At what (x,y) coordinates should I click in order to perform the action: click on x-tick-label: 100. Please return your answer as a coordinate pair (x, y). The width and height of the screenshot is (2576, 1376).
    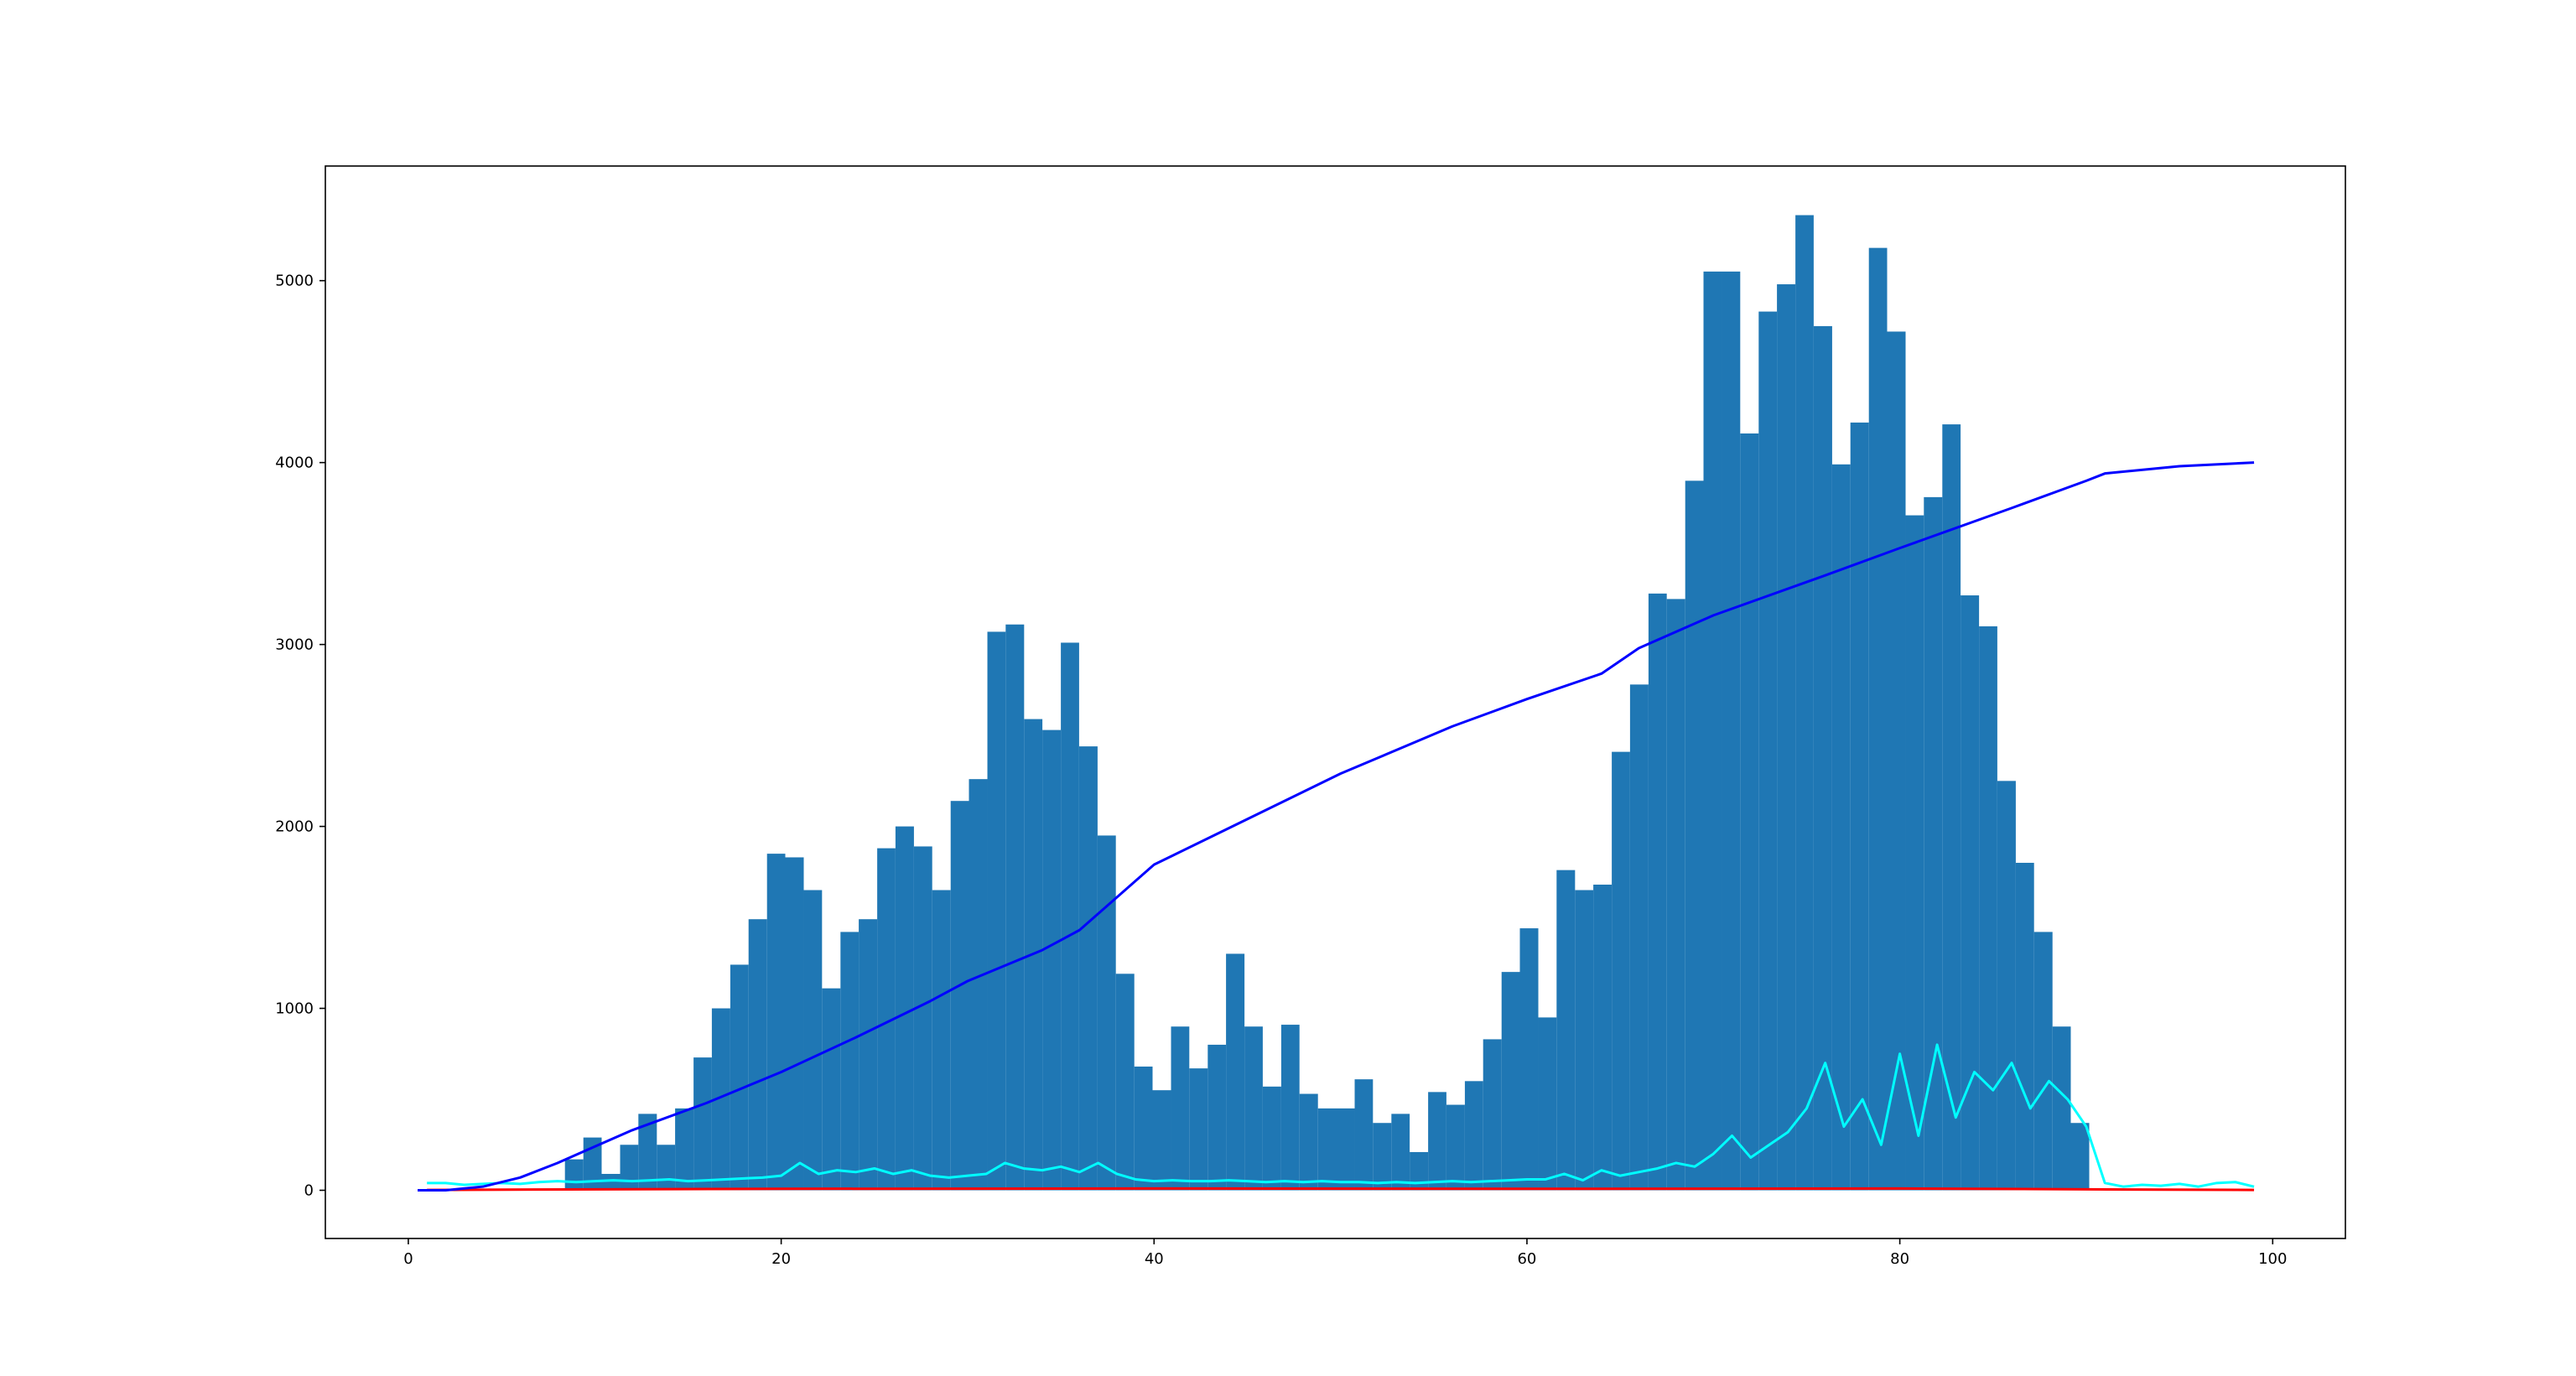
    Looking at the image, I should click on (2272, 1259).